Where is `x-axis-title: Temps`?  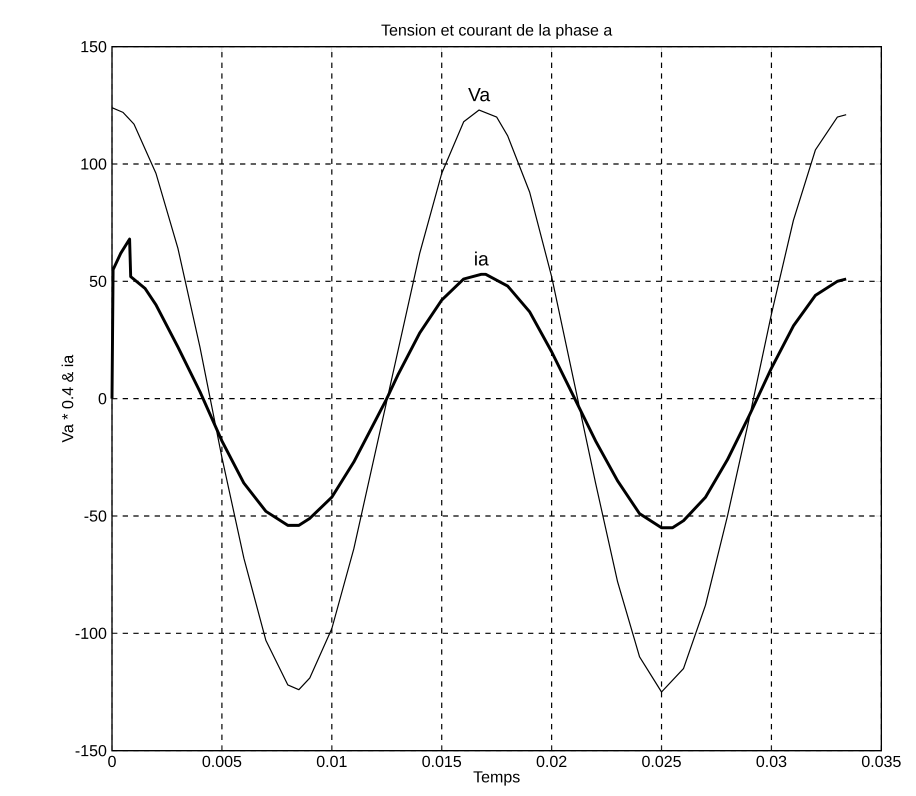 x-axis-title: Temps is located at coordinates (496, 778).